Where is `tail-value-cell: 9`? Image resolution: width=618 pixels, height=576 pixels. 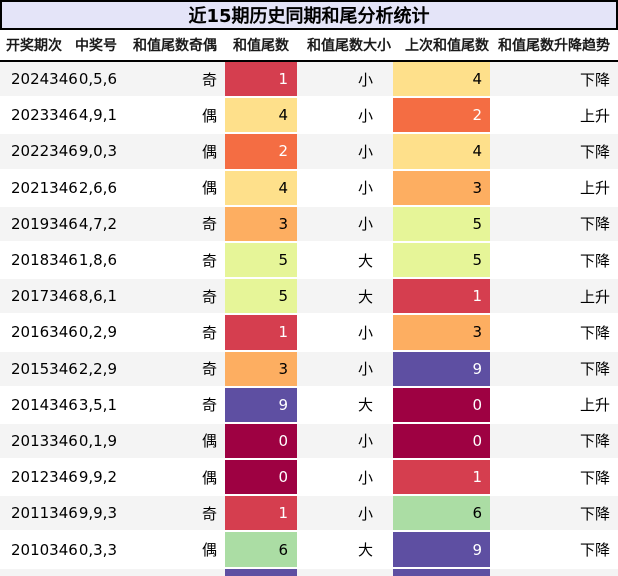 tail-value-cell: 9 is located at coordinates (261, 571).